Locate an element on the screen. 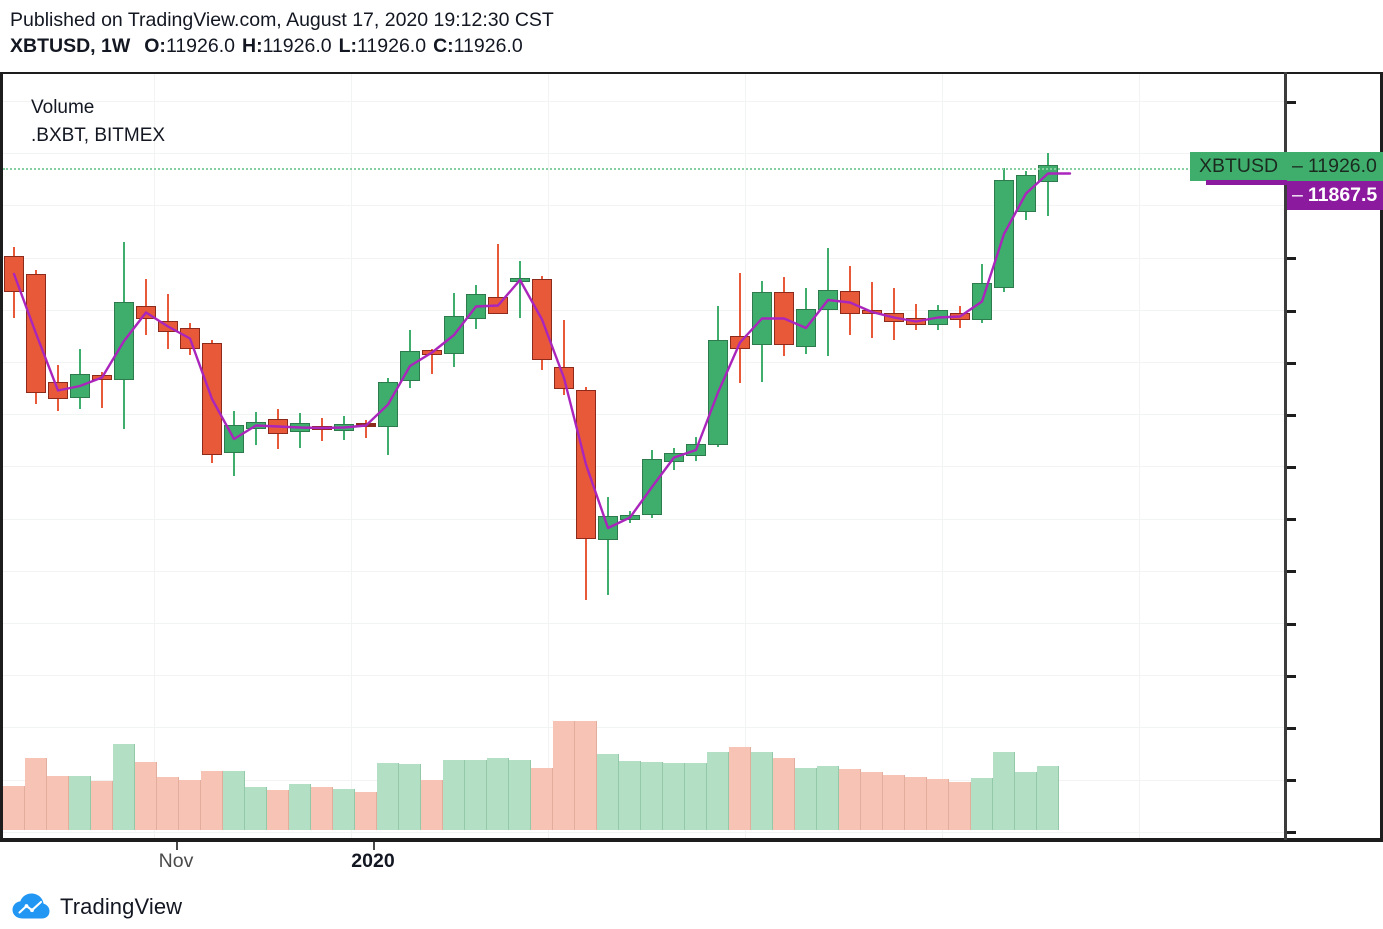 The image size is (1383, 929). close-key: C: is located at coordinates (443, 46).